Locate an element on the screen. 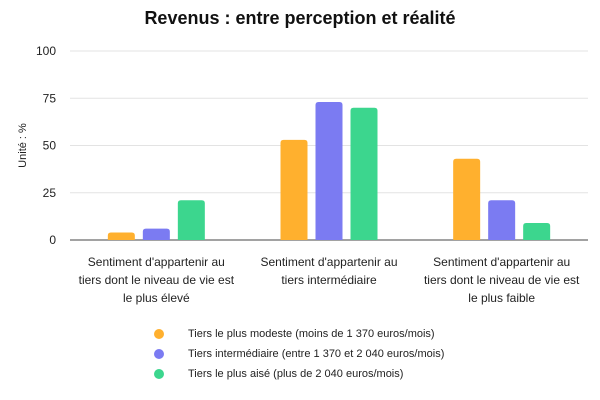  y-tick-label: 100 is located at coordinates (46, 51).